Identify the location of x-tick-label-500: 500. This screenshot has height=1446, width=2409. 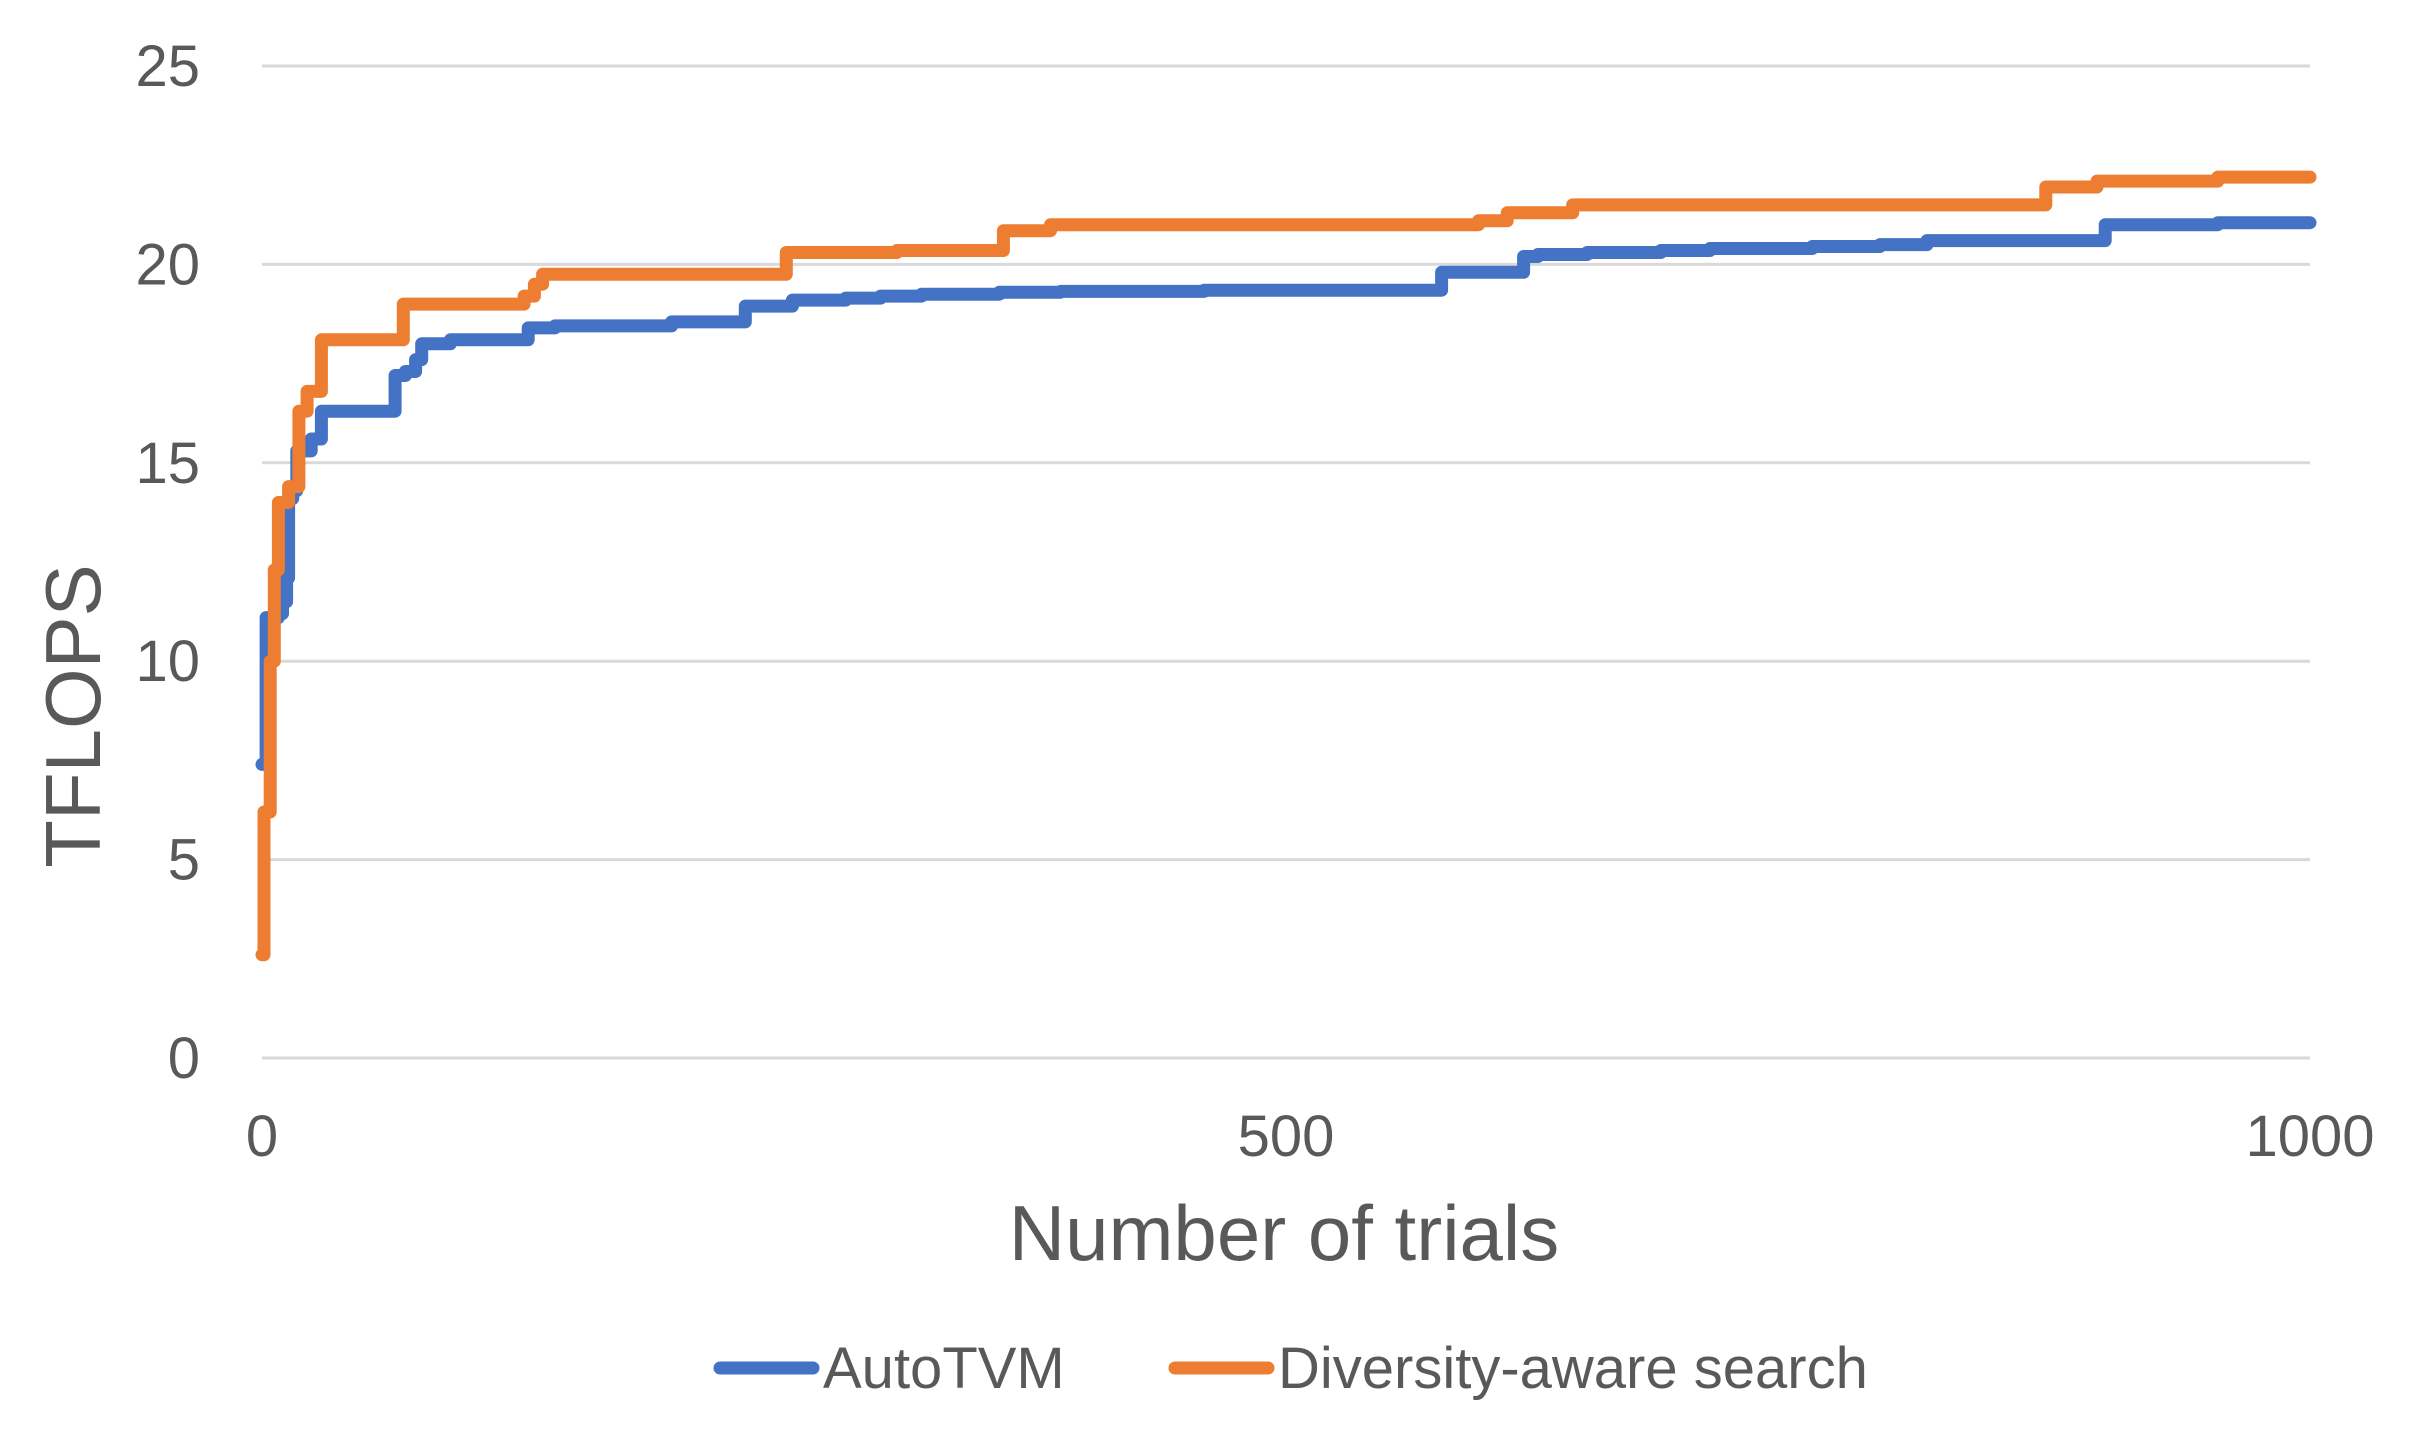
(1286, 1136).